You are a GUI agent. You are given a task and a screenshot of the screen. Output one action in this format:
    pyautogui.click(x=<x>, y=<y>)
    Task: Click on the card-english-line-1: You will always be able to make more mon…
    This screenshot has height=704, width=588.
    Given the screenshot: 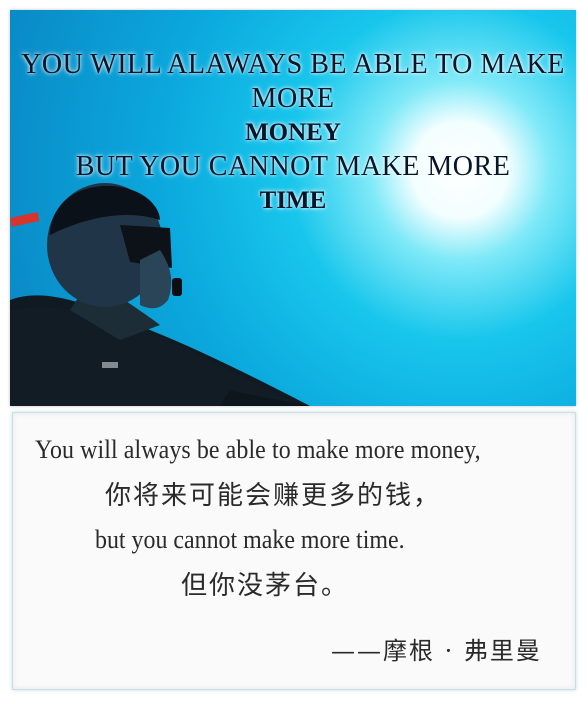 What is the action you would take?
    pyautogui.click(x=258, y=449)
    